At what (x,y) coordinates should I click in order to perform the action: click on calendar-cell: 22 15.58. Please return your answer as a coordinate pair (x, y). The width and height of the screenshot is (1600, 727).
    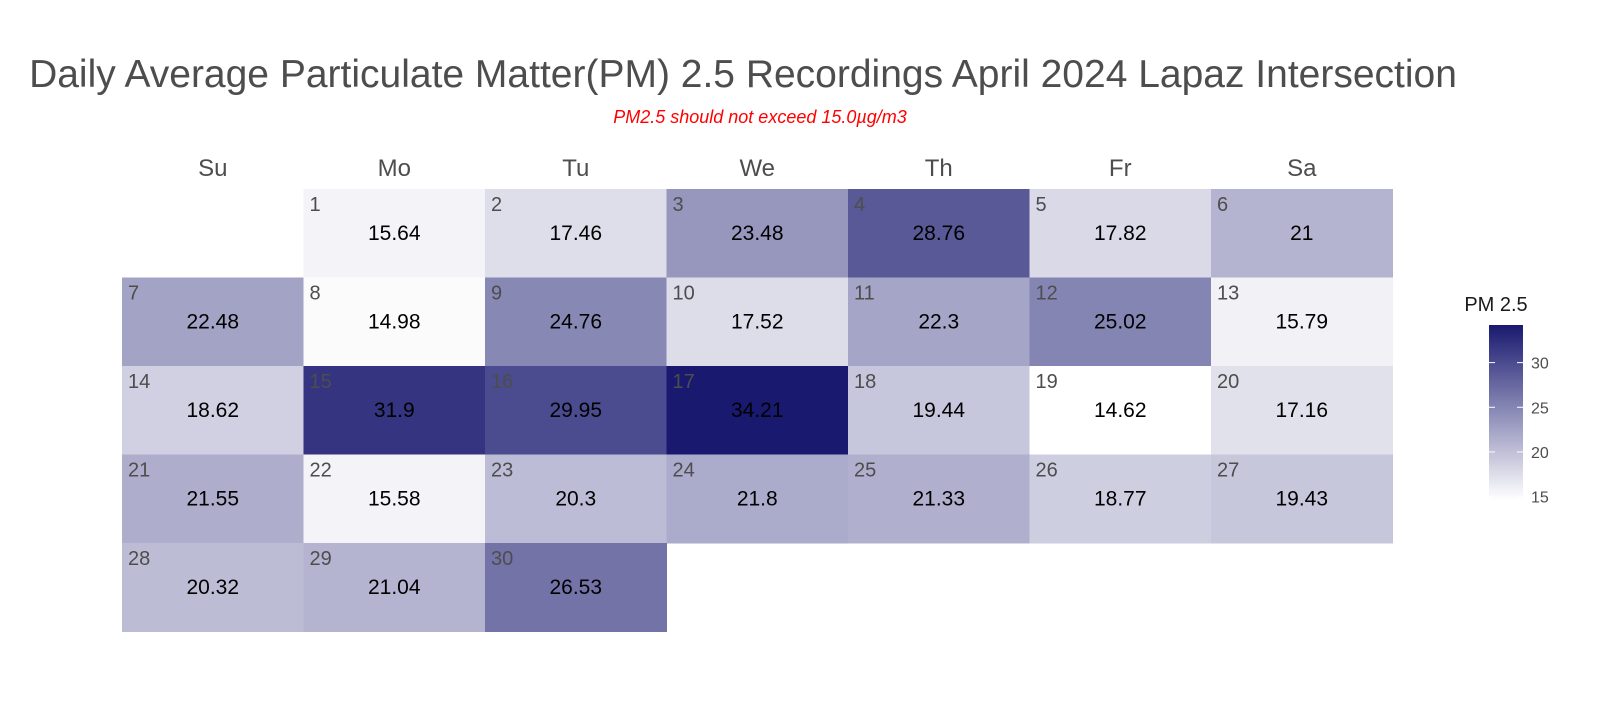
    Looking at the image, I should click on (394, 499).